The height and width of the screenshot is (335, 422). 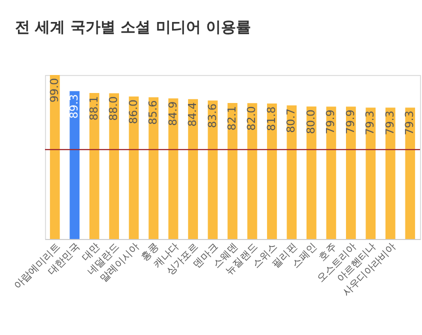 I want to click on data-label: 80.7, so click(x=291, y=120).